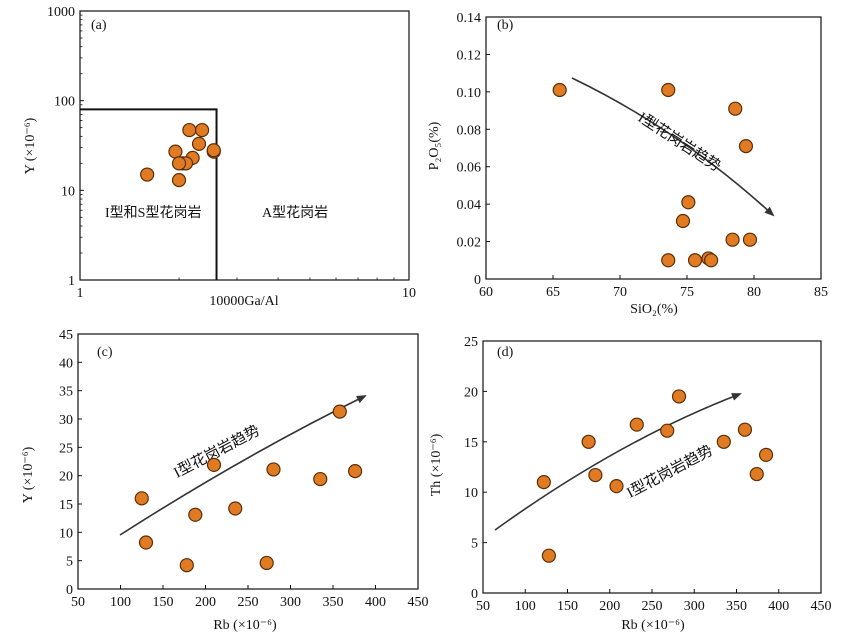  Describe the element at coordinates (505, 352) in the screenshot. I see `panel-d-tag: (d)` at that location.